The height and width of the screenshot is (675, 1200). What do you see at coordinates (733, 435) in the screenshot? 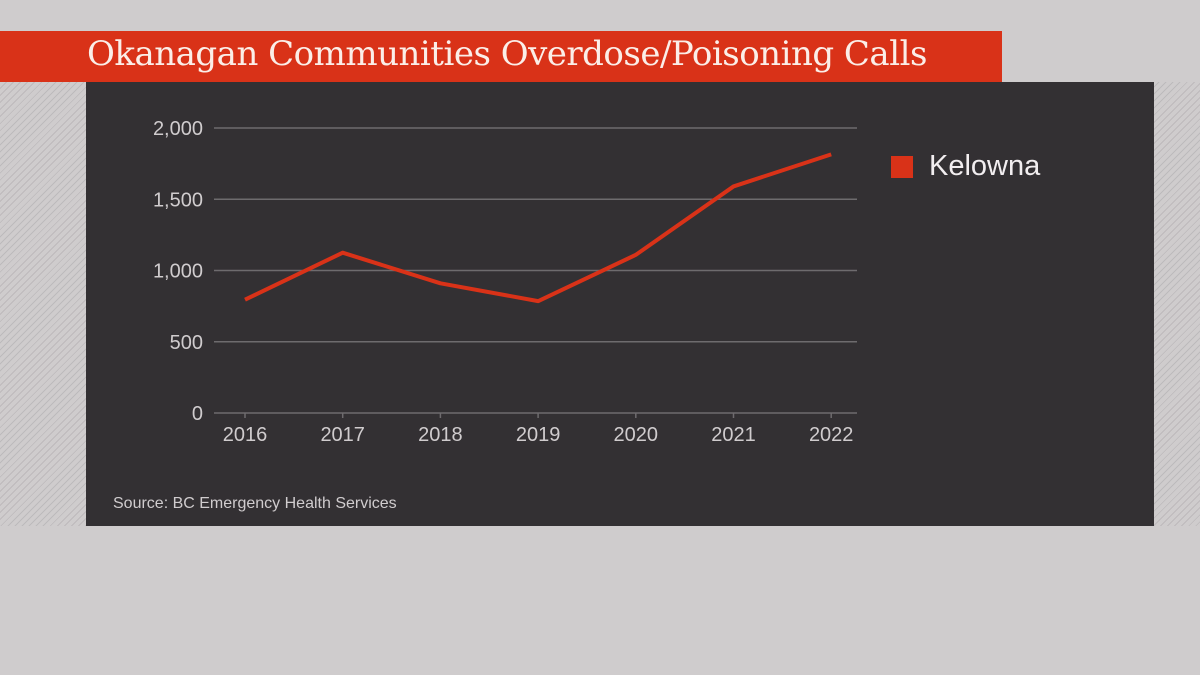
I see `x-tick-label: 2021` at bounding box center [733, 435].